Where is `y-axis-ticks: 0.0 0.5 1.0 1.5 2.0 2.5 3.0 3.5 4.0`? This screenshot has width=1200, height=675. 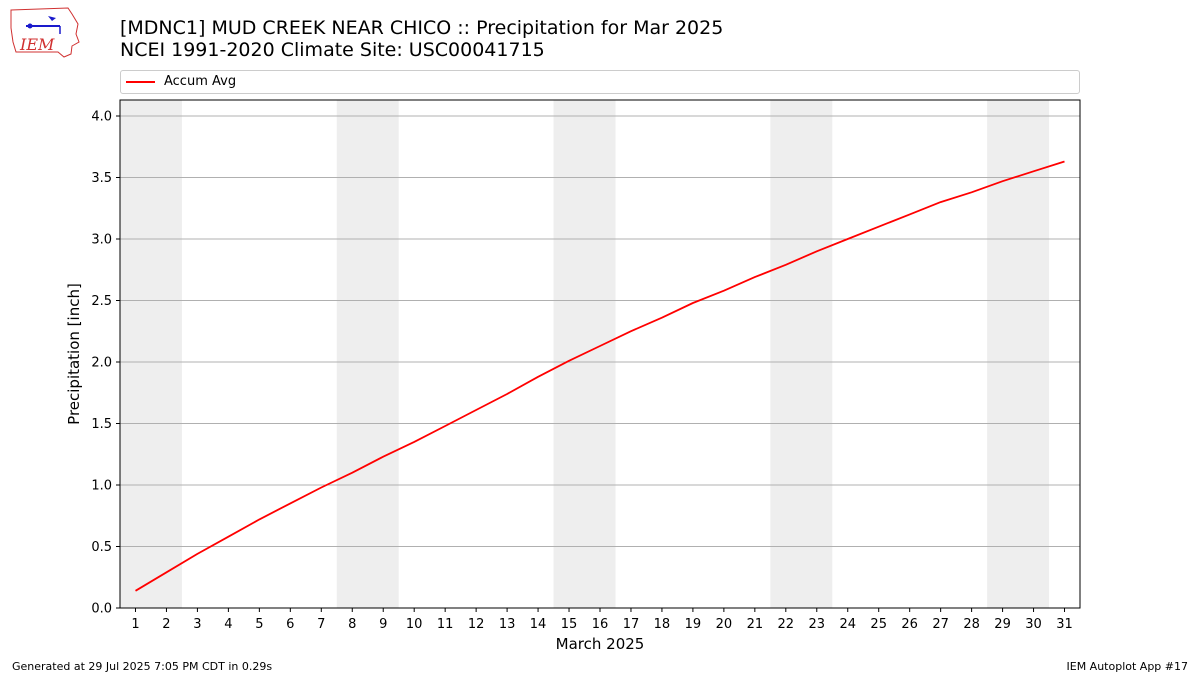
y-axis-ticks: 0.0 0.5 1.0 1.5 2.0 2.5 3.0 3.5 4.0 is located at coordinates (105, 363).